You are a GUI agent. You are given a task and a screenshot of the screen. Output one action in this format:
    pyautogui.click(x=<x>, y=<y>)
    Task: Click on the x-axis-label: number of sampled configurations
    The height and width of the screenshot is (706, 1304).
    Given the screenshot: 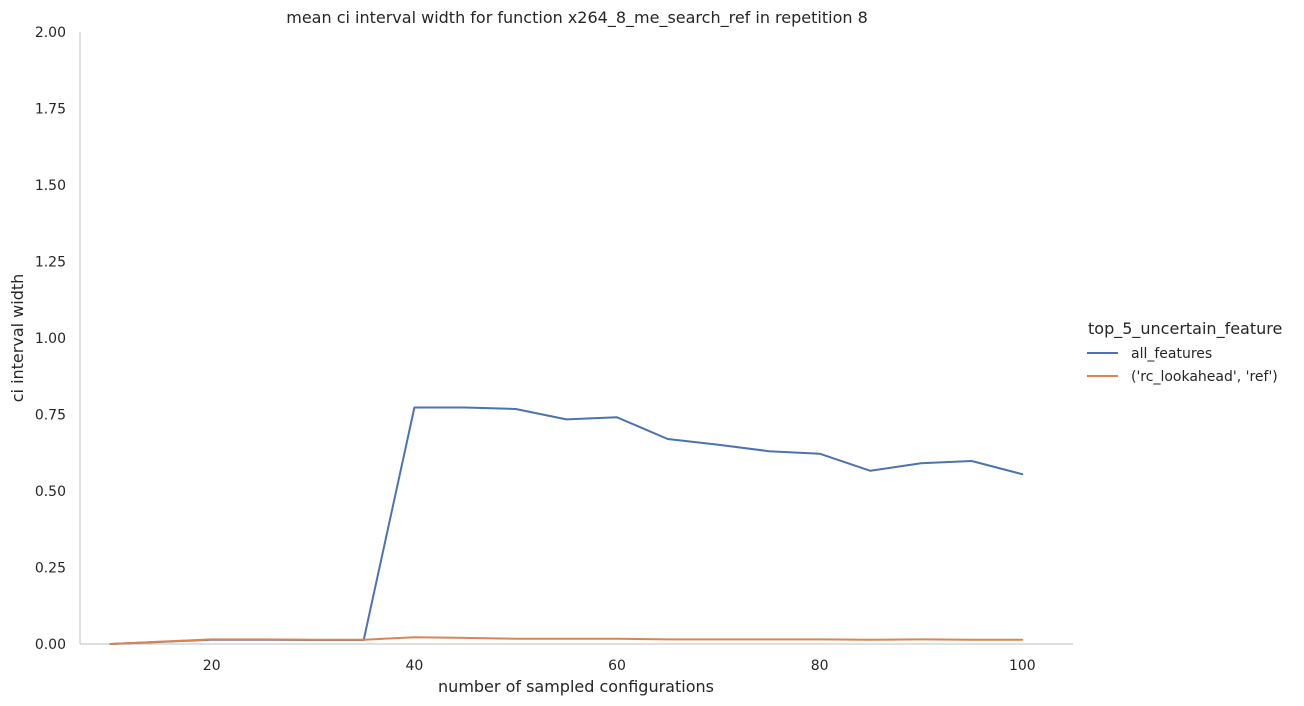 What is the action you would take?
    pyautogui.click(x=576, y=686)
    